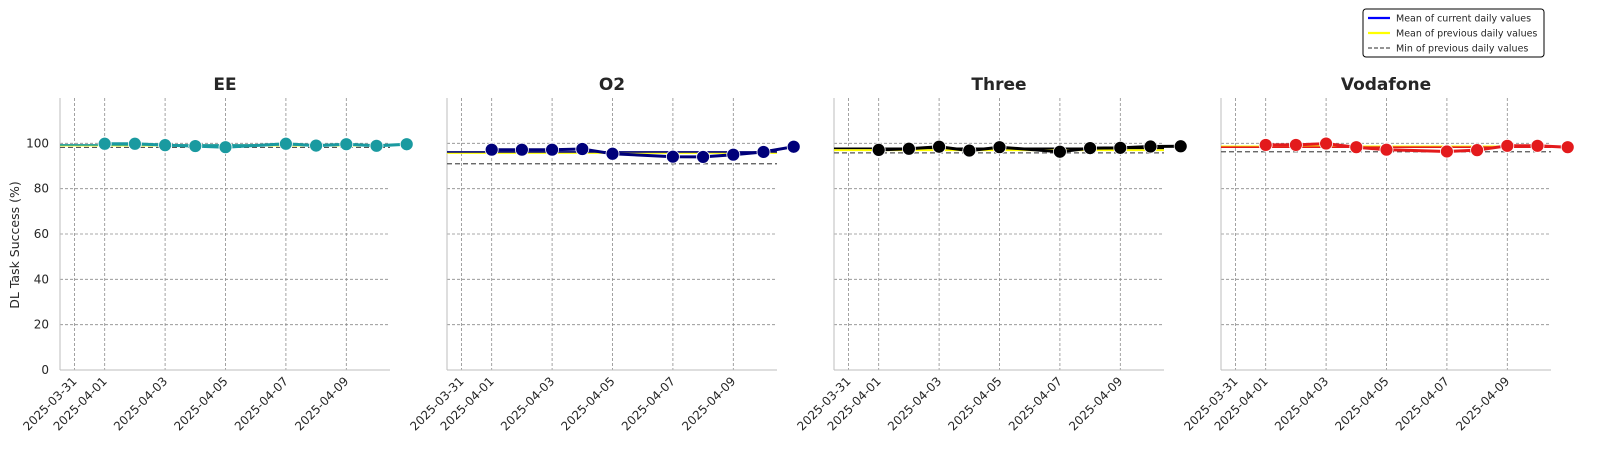  Describe the element at coordinates (224, 85) in the screenshot. I see `panel-title: EE` at that location.